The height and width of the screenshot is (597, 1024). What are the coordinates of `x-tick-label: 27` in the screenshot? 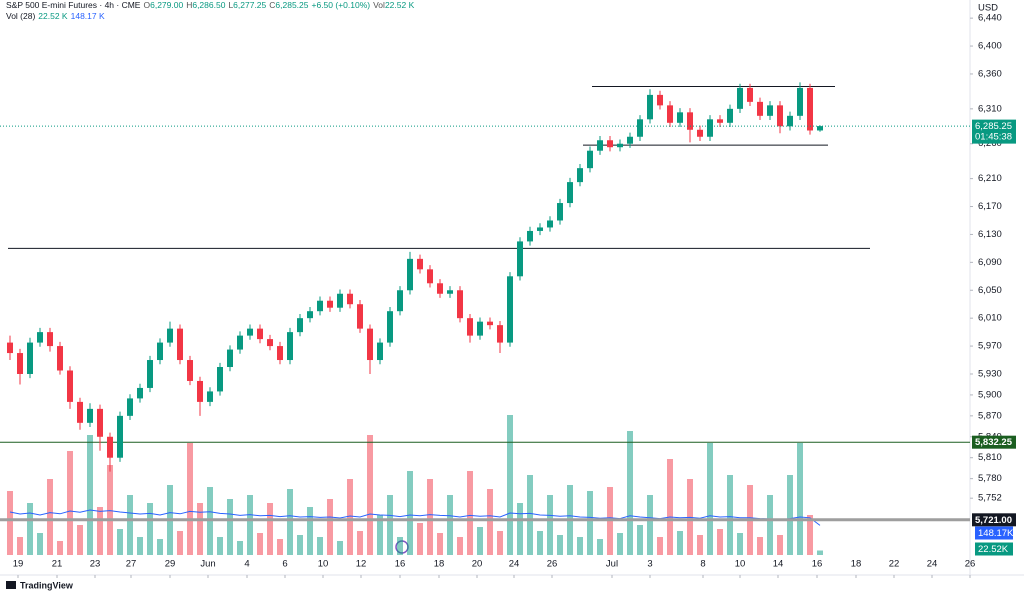 It's located at (131, 564).